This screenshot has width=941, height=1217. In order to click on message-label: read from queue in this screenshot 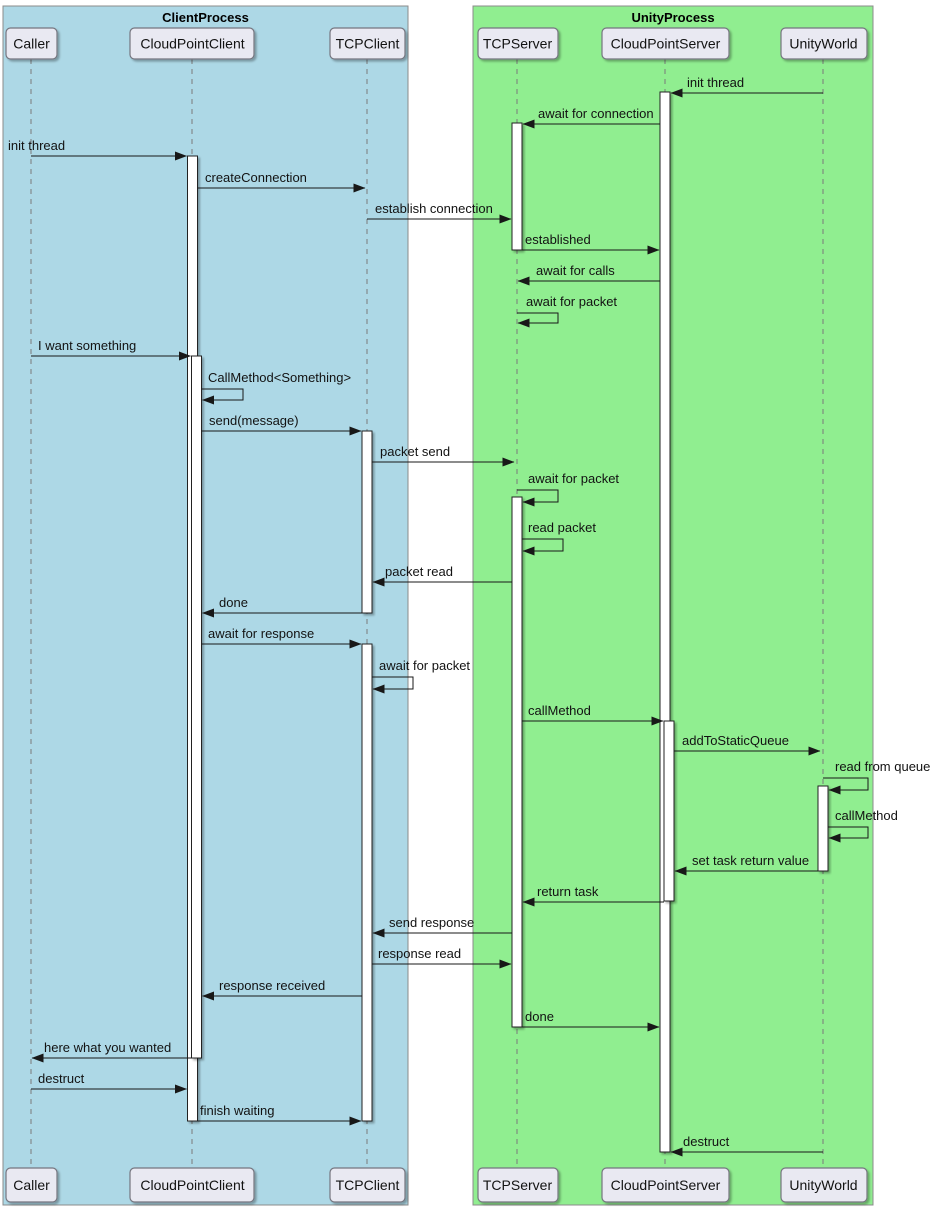, I will do `click(882, 766)`.